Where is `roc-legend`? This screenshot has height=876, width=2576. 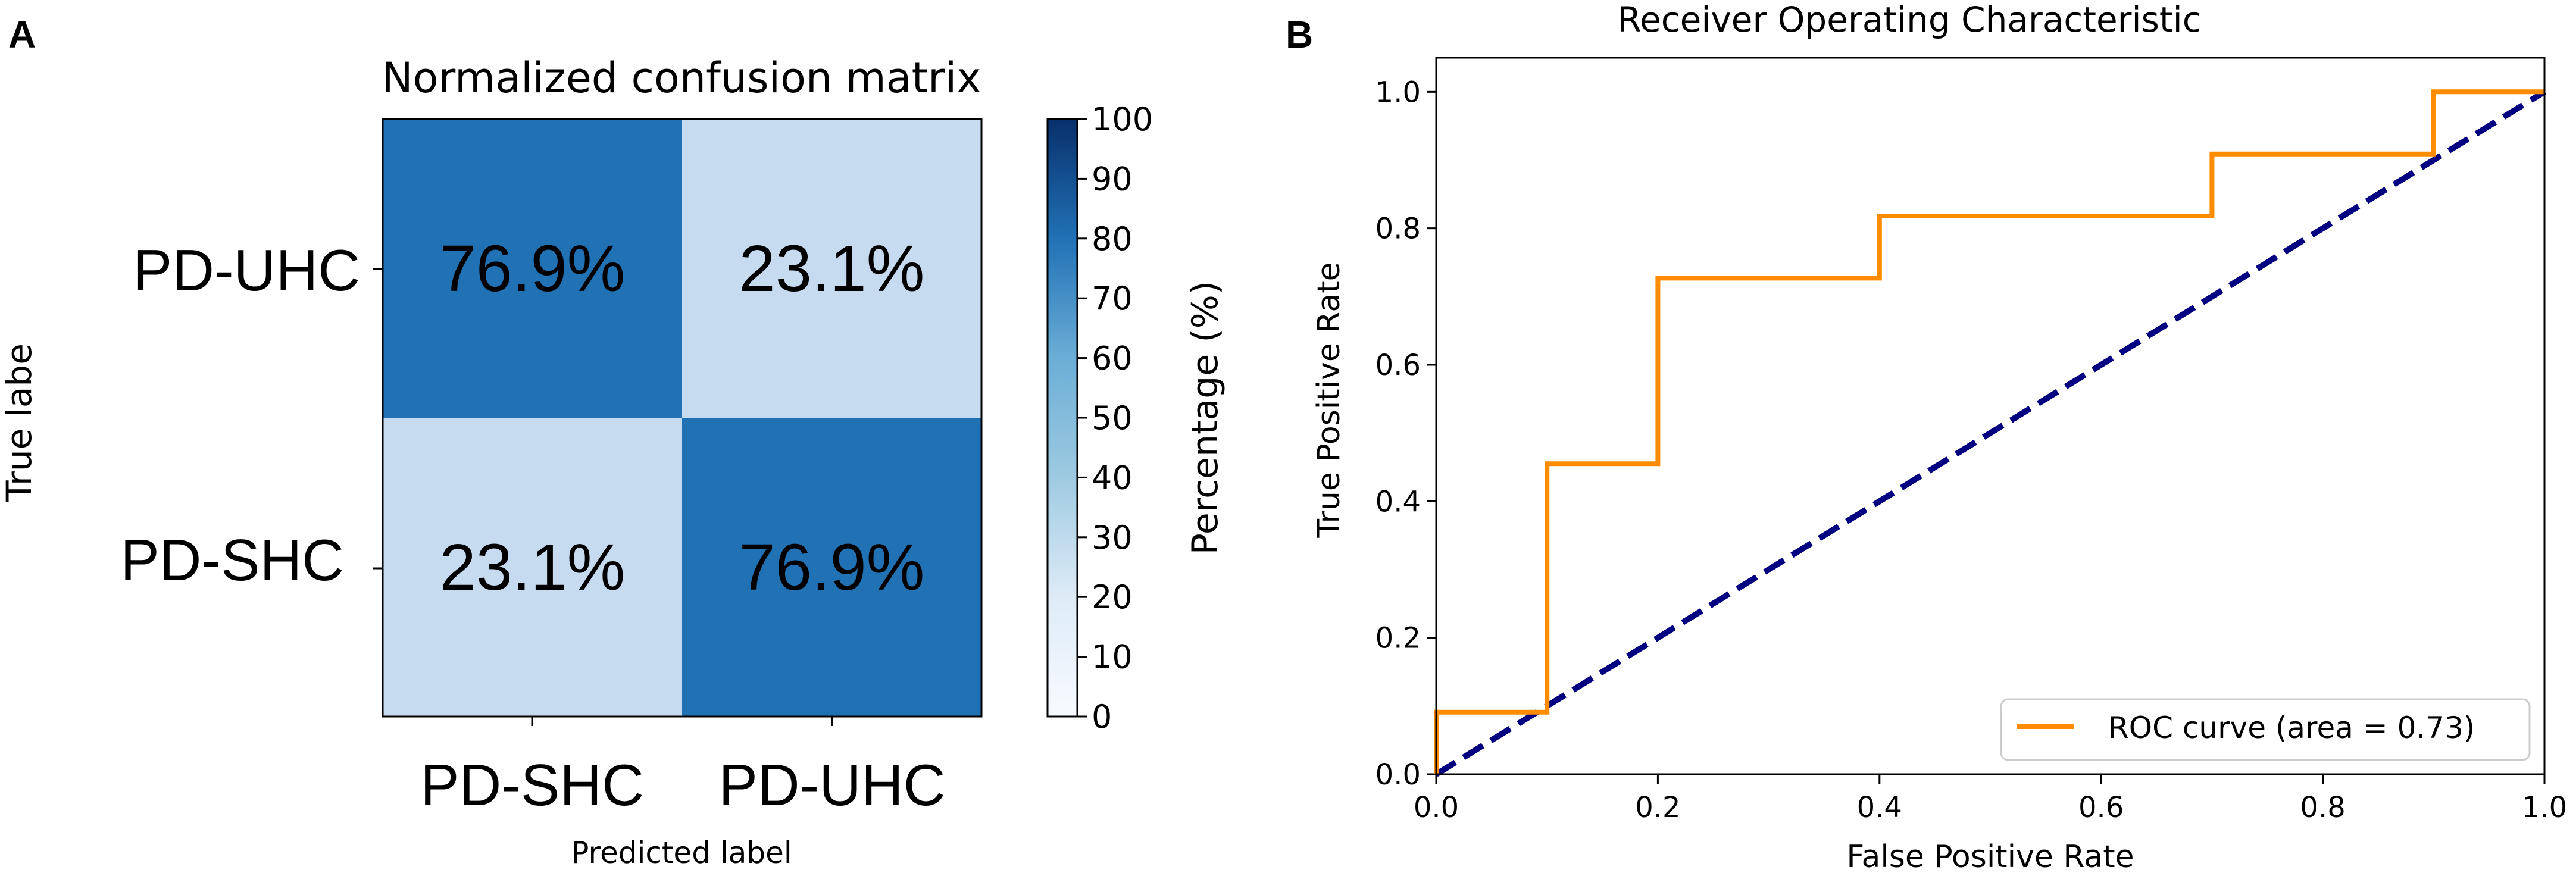
roc-legend is located at coordinates (2265, 729).